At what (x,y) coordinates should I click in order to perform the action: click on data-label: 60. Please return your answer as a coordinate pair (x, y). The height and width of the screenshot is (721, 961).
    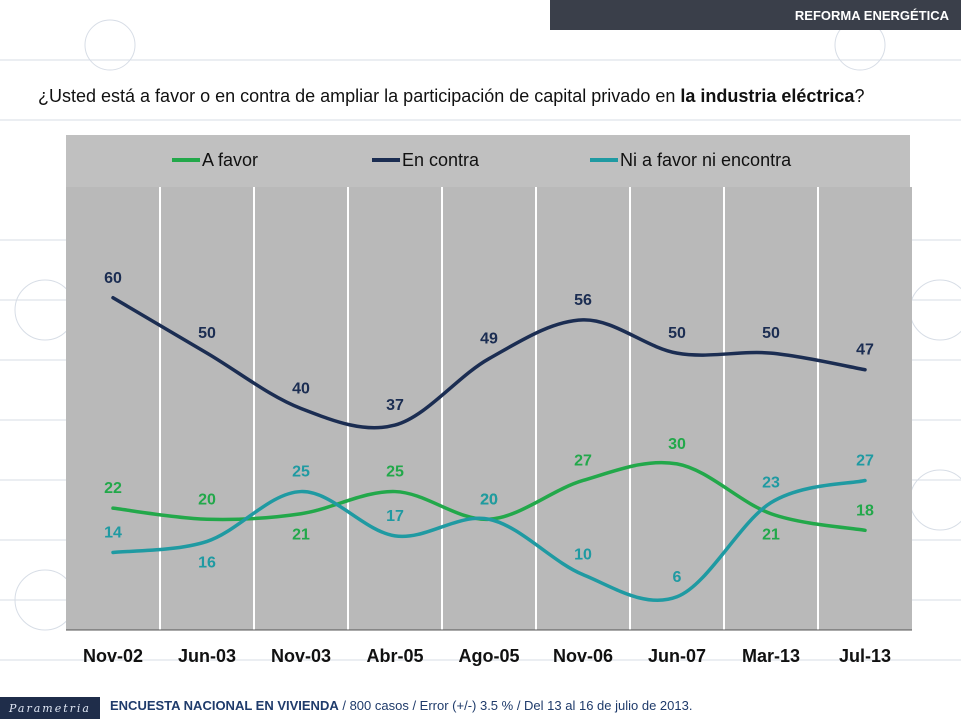
    Looking at the image, I should click on (113, 278).